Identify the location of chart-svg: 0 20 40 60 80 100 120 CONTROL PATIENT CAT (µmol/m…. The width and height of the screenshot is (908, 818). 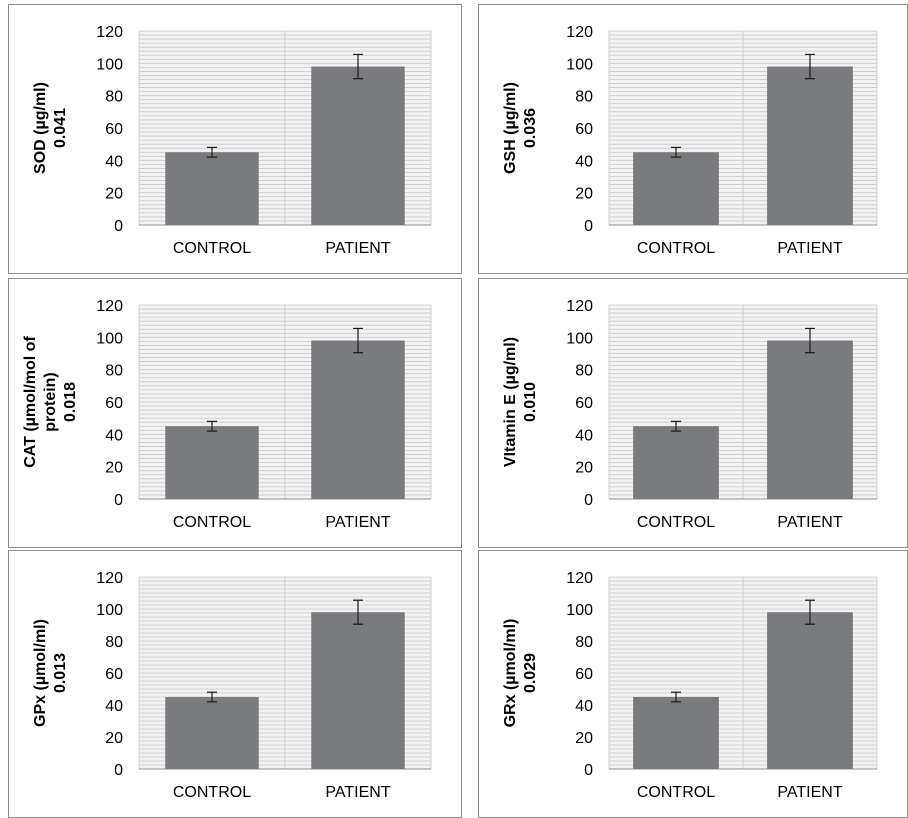
(227, 414).